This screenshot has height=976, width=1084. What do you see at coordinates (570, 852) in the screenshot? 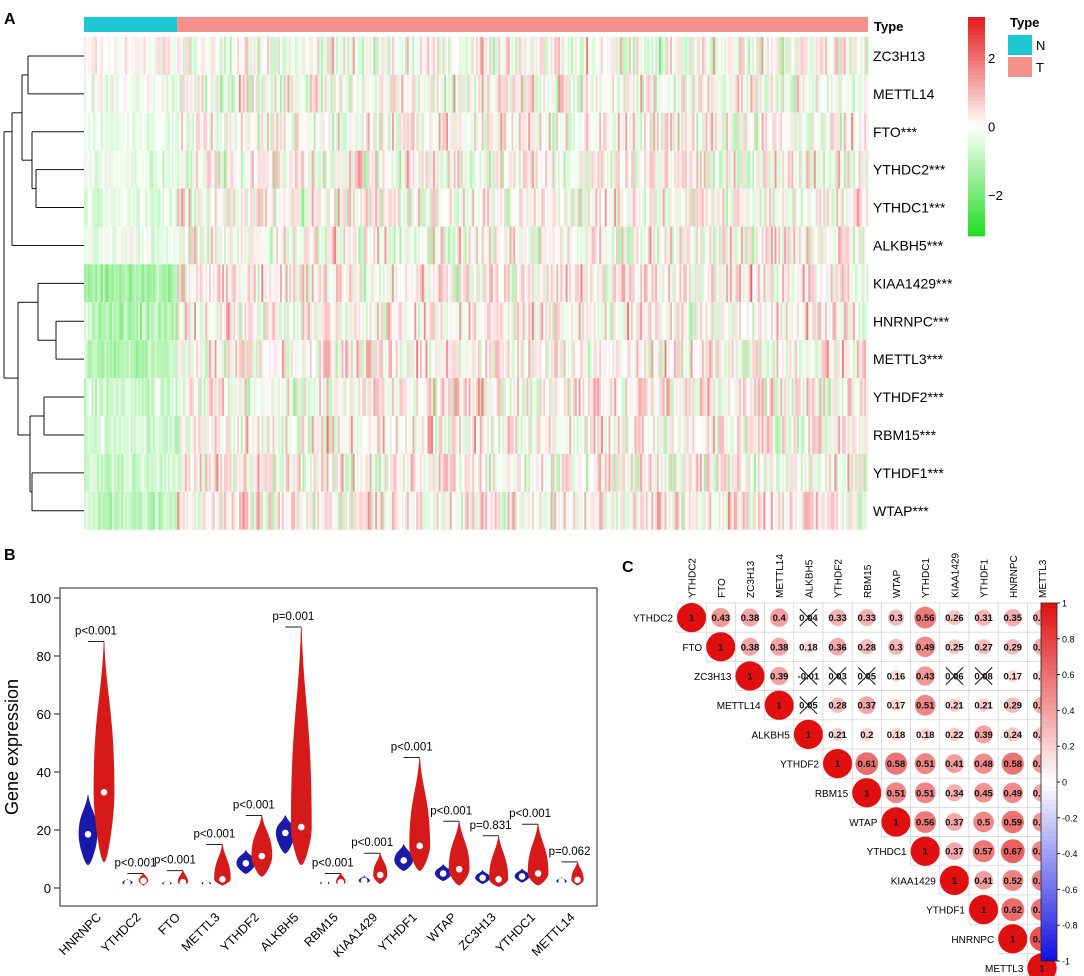
I see `pvalue-label: p=0.062` at bounding box center [570, 852].